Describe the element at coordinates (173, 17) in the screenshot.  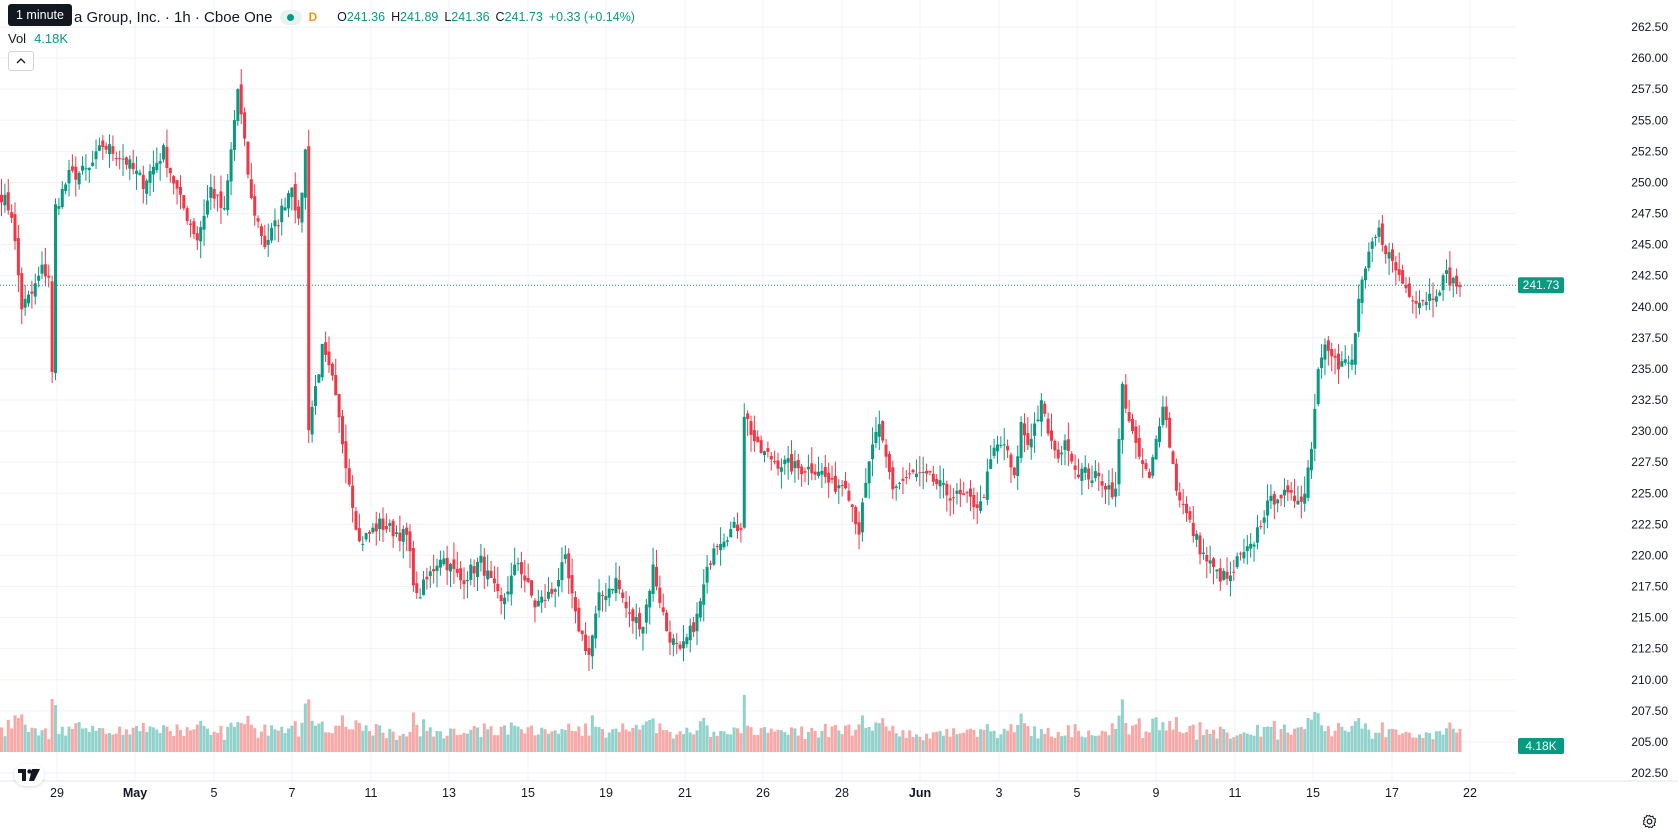
I see `symbol-title: a Group, Inc. · 1h · Cboe One` at that location.